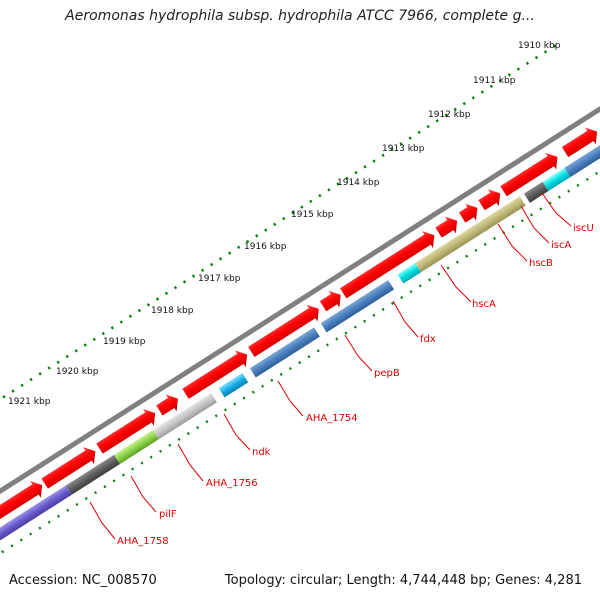 Image resolution: width=600 pixels, height=600 pixels. What do you see at coordinates (332, 418) in the screenshot?
I see `gene-label-AHA_1754: AHA_1754` at bounding box center [332, 418].